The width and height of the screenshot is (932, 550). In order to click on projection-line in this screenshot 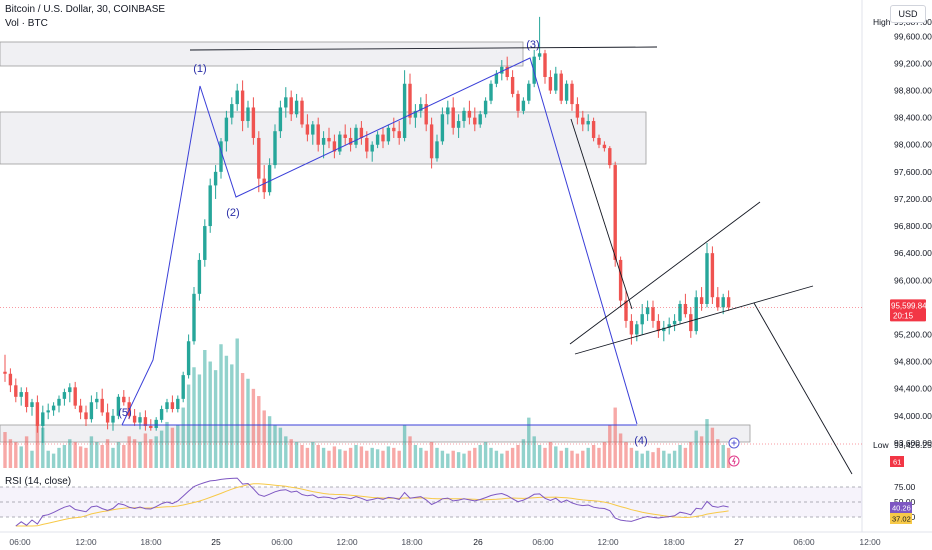, I will do `click(803, 388)`.